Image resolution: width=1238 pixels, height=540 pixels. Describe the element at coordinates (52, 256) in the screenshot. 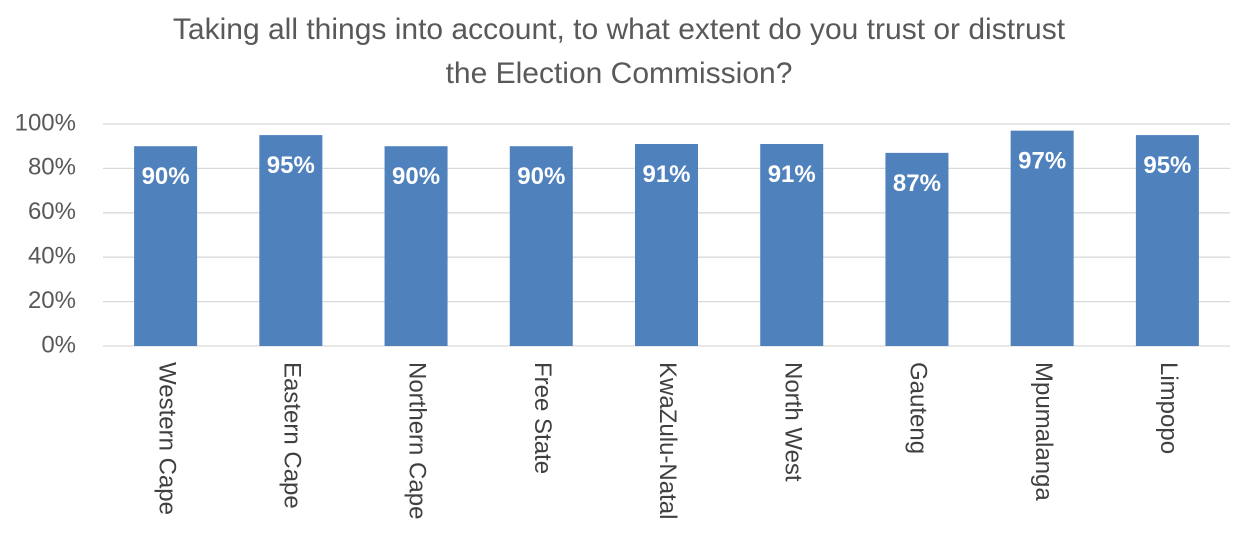

I see `y-tick-label: 40%` at that location.